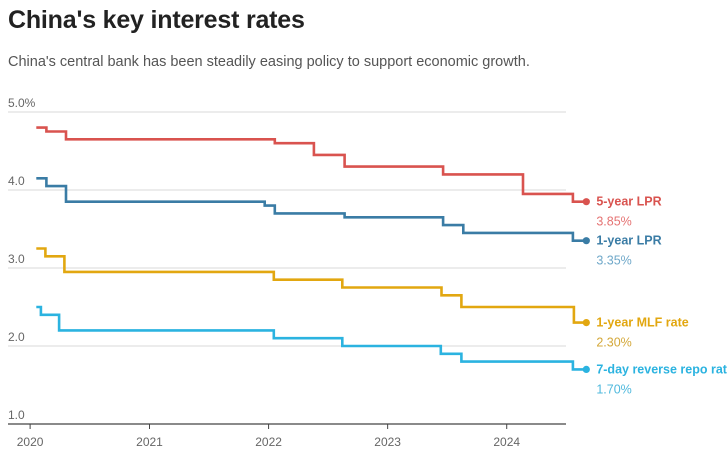 This screenshot has height=450, width=727. Describe the element at coordinates (642, 323) in the screenshot. I see `series-name-label: 1-year MLF rate` at that location.